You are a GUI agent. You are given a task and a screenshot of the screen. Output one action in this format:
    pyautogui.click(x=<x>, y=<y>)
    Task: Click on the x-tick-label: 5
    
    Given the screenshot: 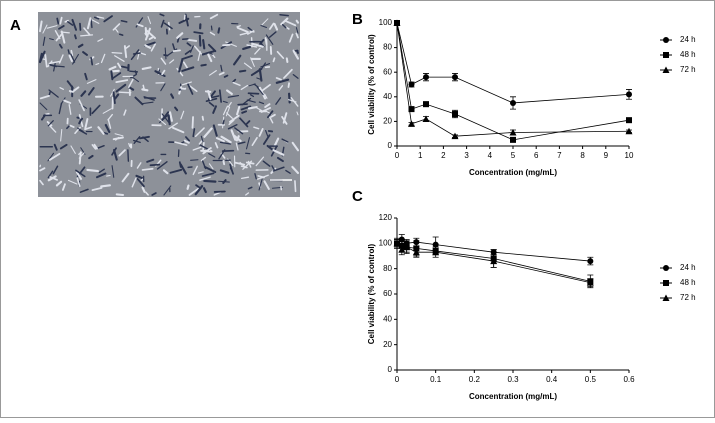 What is the action you would take?
    pyautogui.click(x=513, y=155)
    